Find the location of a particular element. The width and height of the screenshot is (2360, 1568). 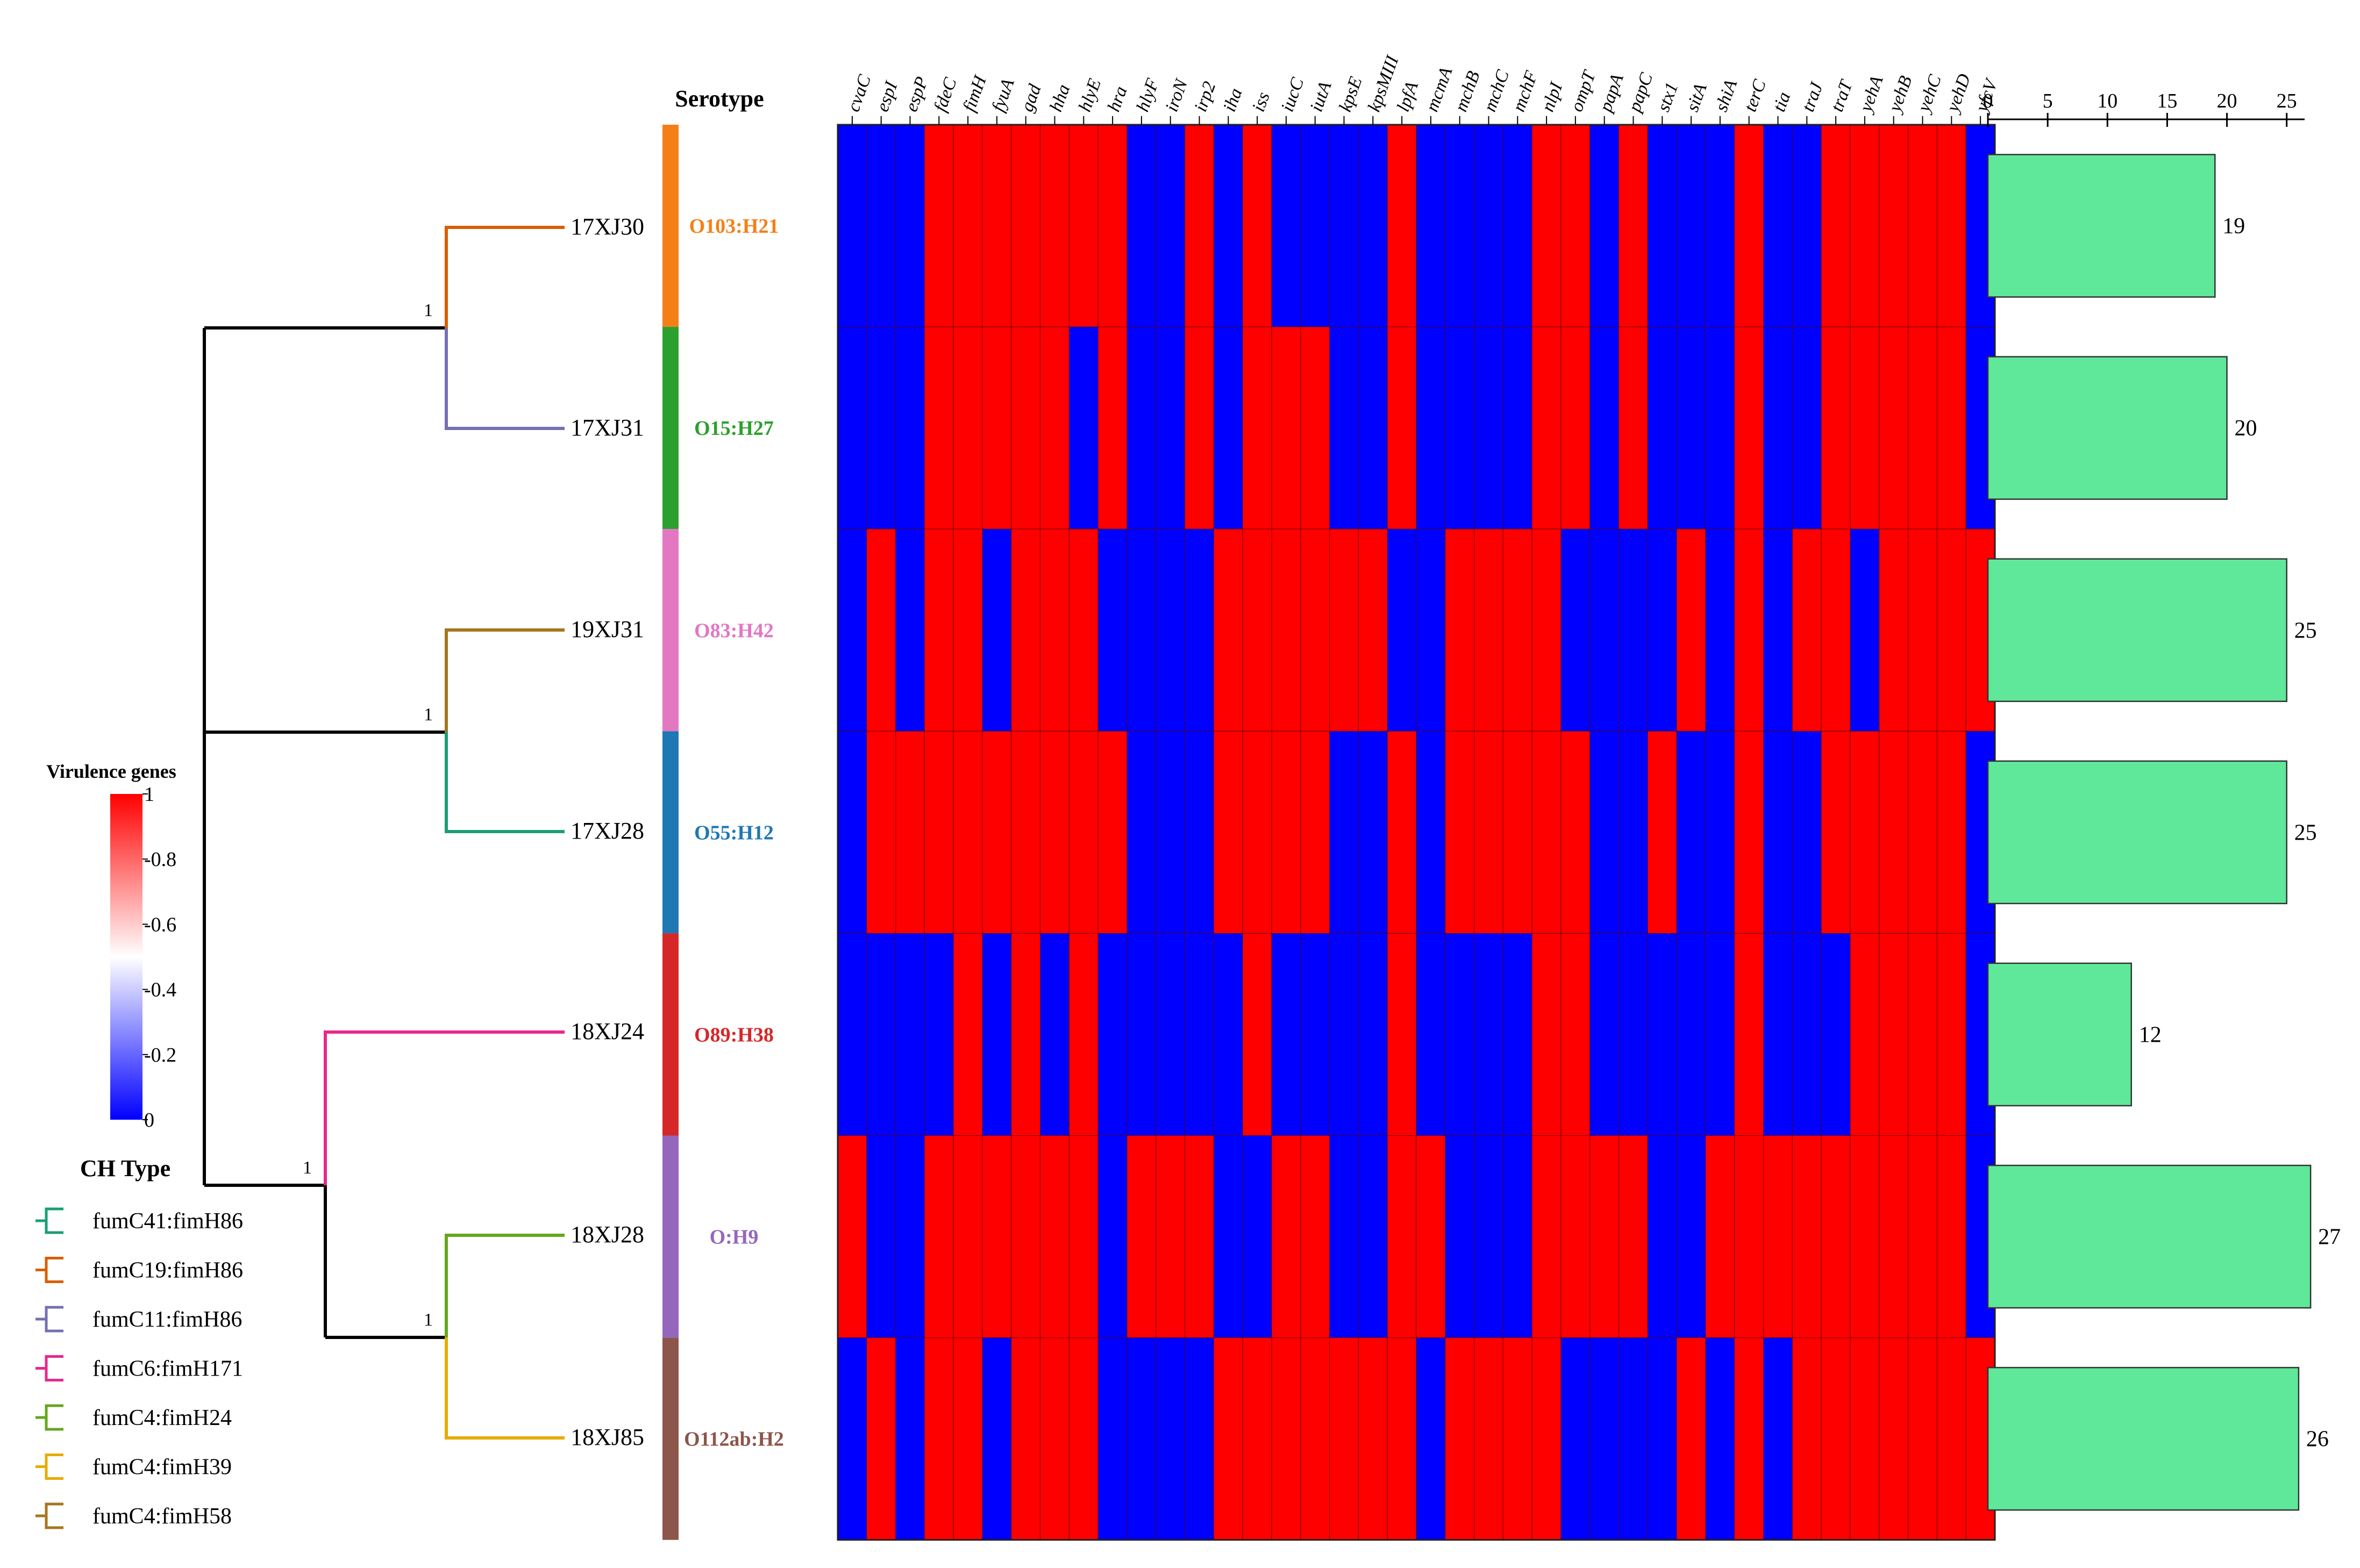

serotype-strip is located at coordinates (670, 1236).